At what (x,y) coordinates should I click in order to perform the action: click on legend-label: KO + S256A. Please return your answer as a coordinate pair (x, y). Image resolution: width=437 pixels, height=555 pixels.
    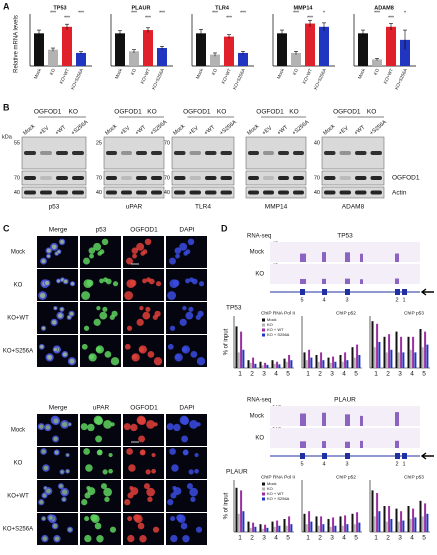
    Looking at the image, I should click on (278, 334).